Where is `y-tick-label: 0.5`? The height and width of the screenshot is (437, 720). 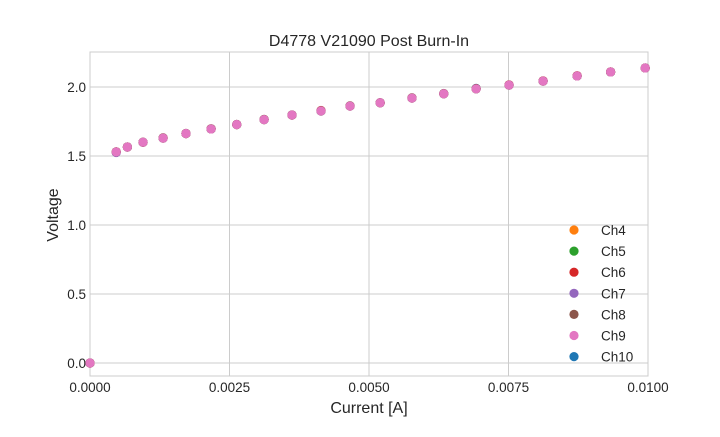 y-tick-label: 0.5 is located at coordinates (76, 294).